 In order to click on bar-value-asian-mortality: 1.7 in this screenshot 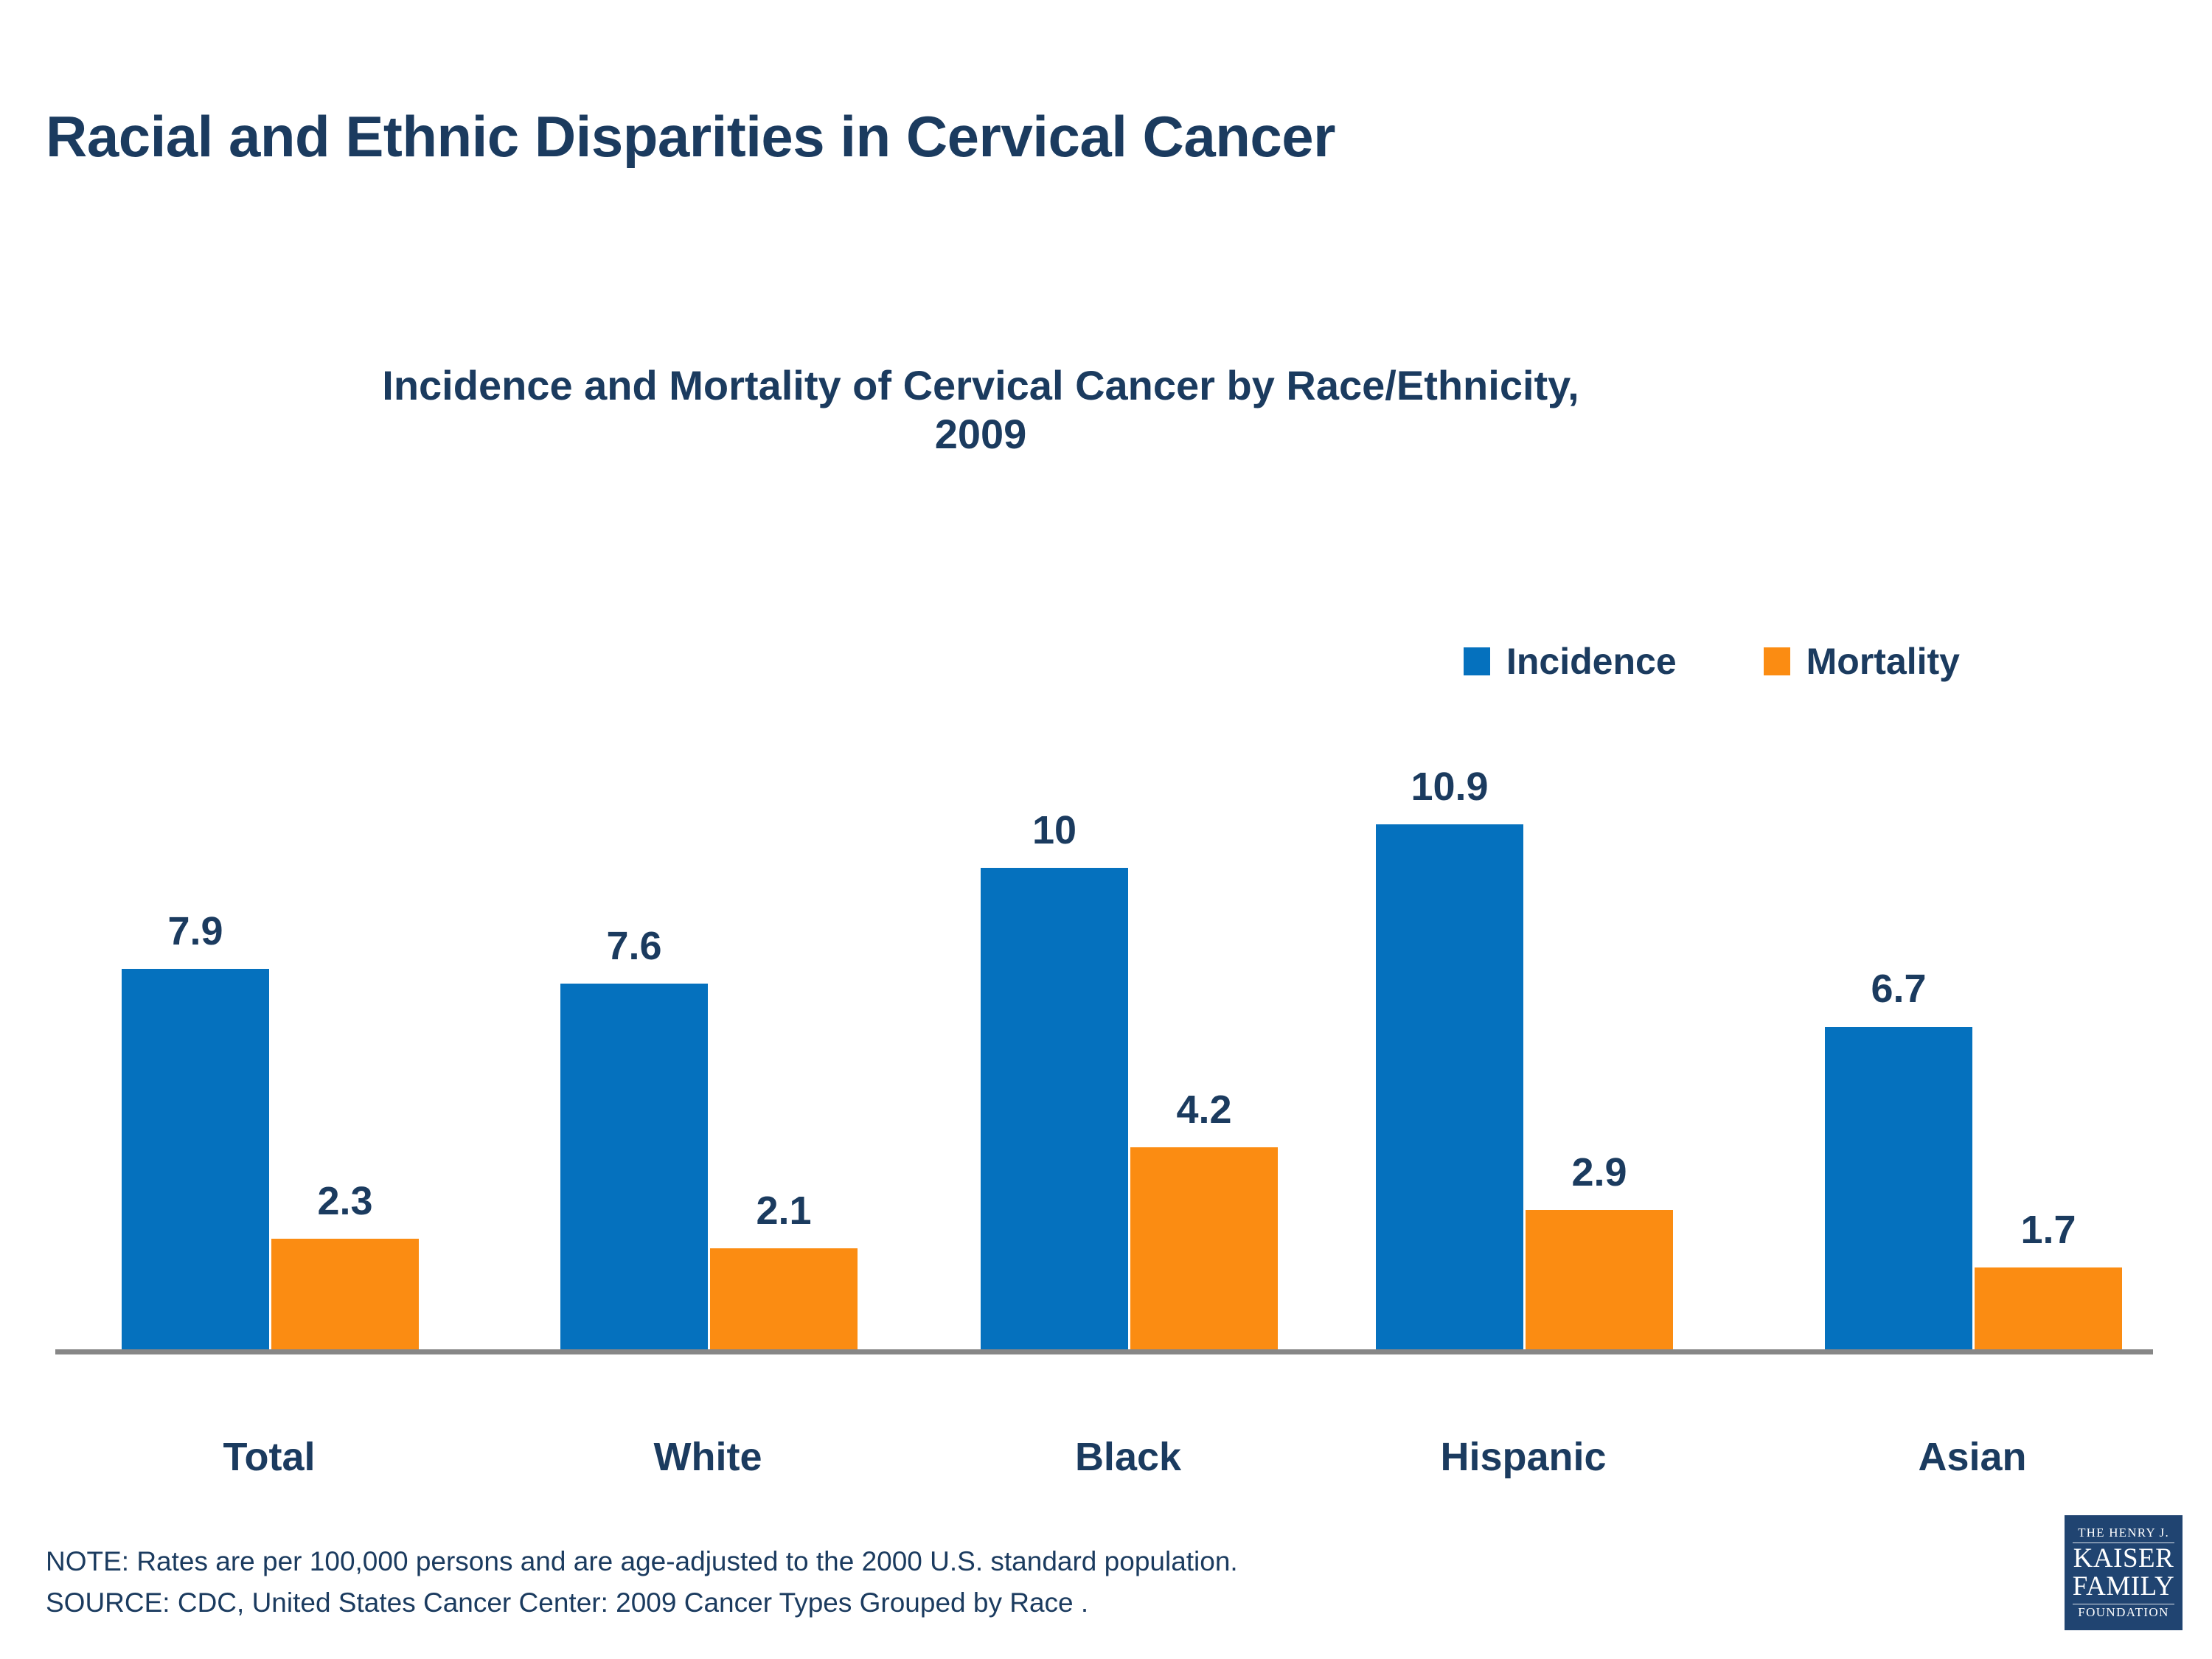, I will do `click(2048, 1229)`.